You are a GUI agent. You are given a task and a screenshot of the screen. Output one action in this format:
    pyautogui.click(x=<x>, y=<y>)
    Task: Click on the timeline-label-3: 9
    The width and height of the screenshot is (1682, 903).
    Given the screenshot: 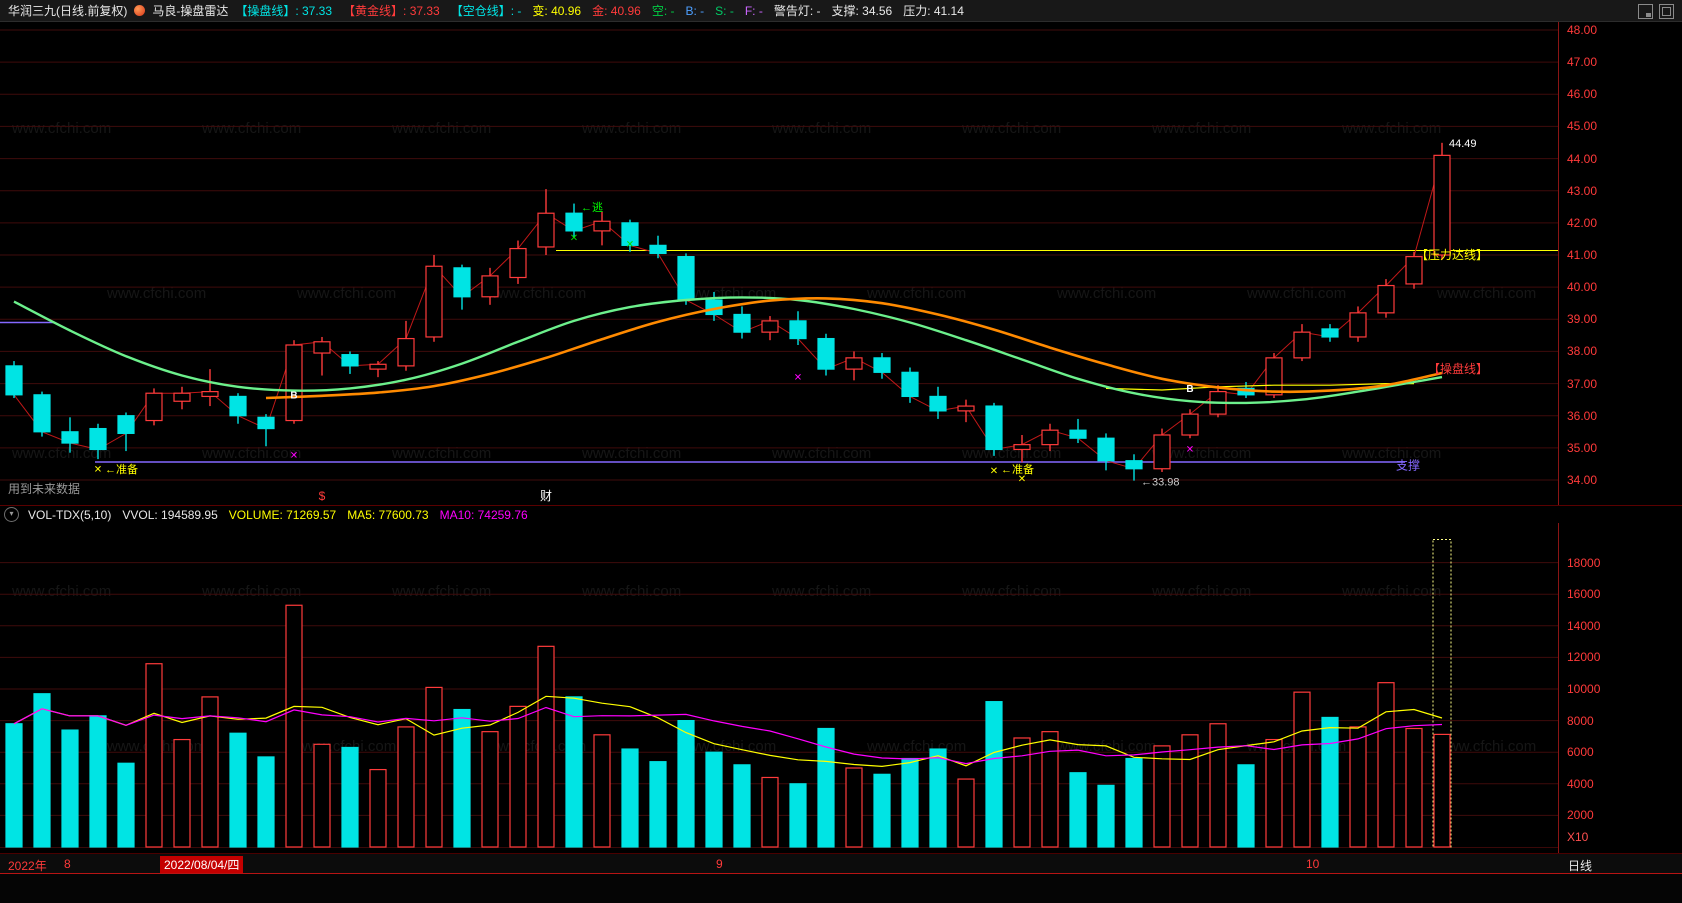 What is the action you would take?
    pyautogui.click(x=719, y=864)
    